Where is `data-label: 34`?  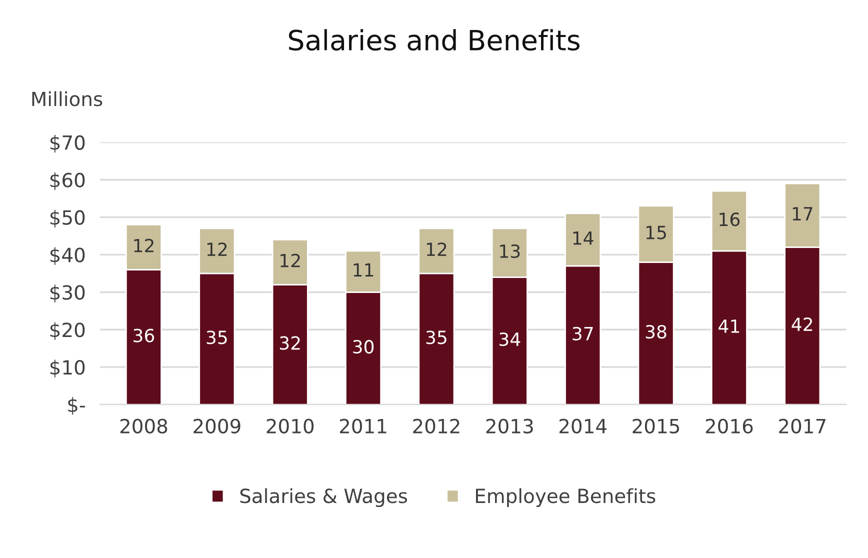 data-label: 34 is located at coordinates (510, 339).